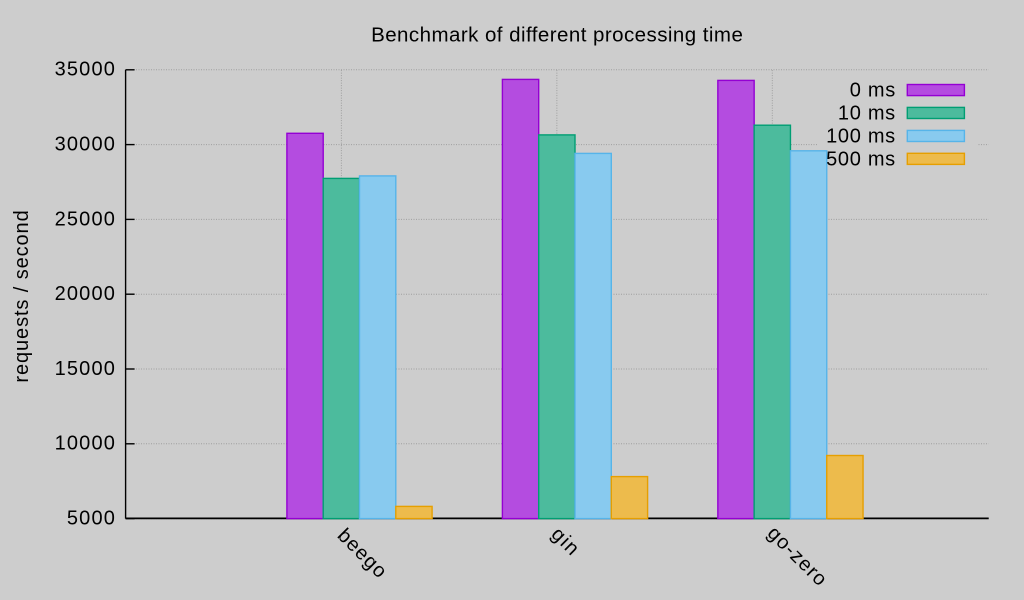 The width and height of the screenshot is (1024, 600). I want to click on svg-text: 30000, so click(85, 145).